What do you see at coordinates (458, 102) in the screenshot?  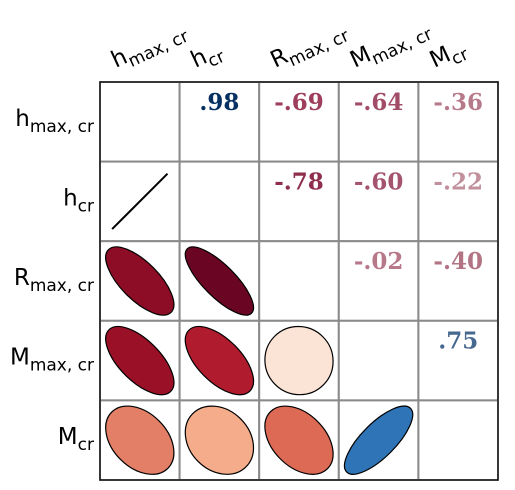 I see `correlation-value-label: -.36` at bounding box center [458, 102].